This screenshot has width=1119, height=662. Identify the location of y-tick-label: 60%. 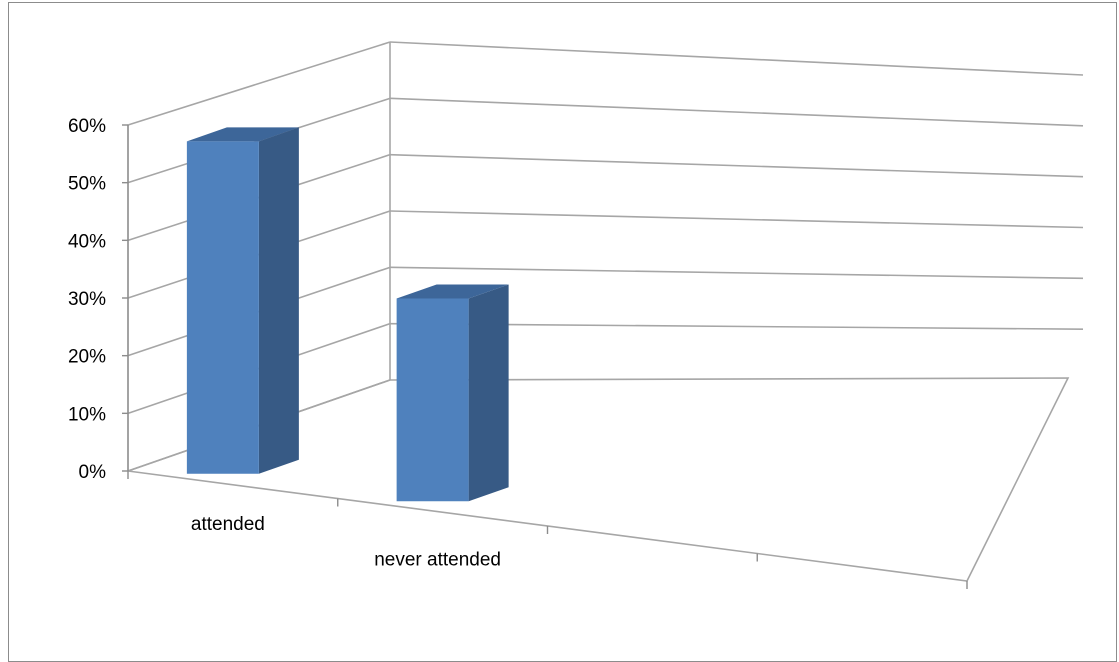
(87, 126).